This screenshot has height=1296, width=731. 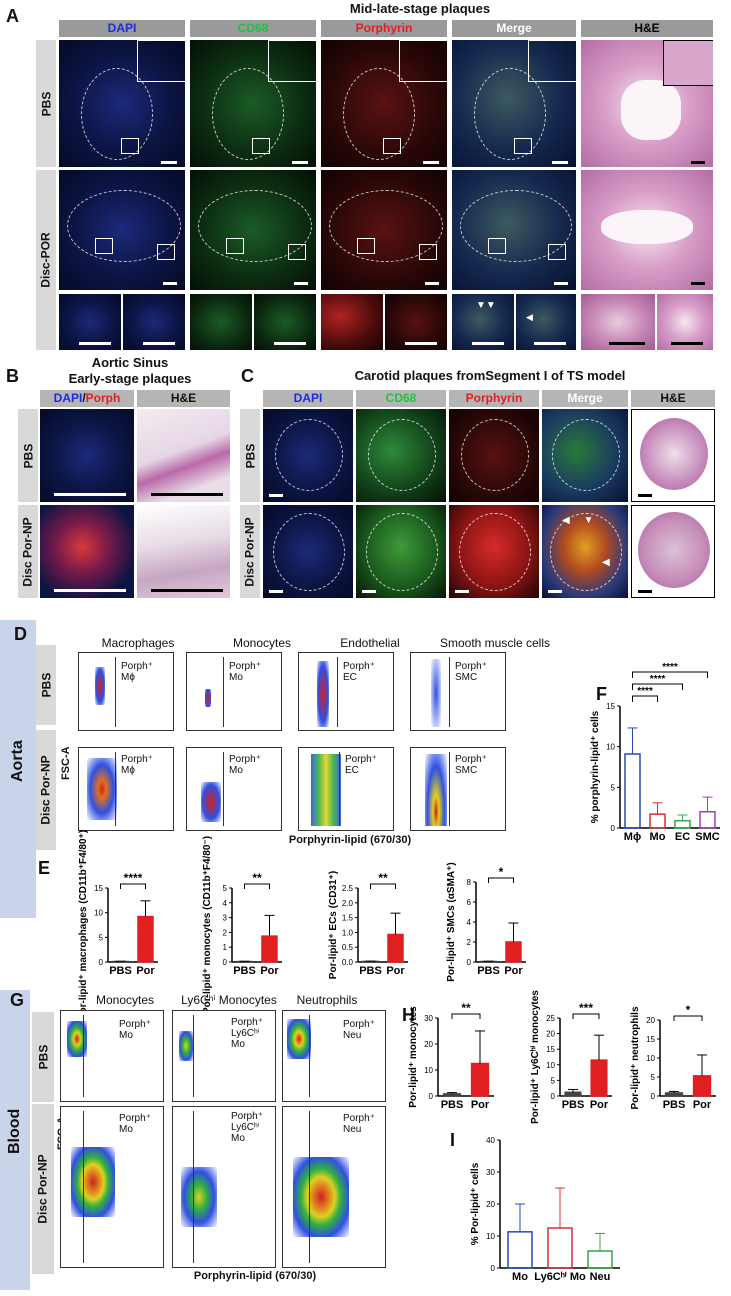 I want to click on row-header-g-disc: Disc Por-NP, so click(x=43, y=1189).